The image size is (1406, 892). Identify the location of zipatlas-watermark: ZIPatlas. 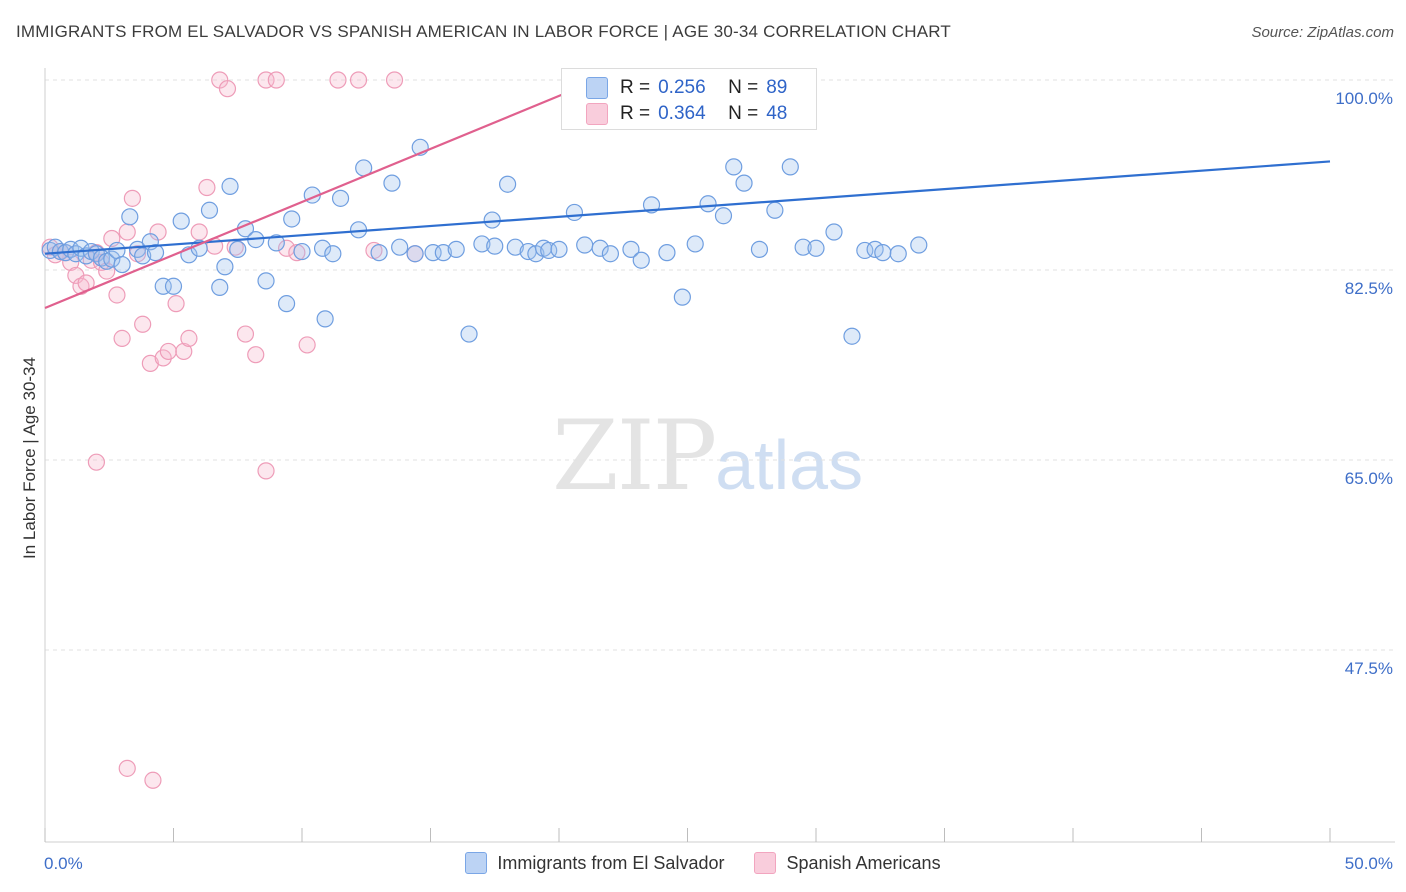
(708, 456).